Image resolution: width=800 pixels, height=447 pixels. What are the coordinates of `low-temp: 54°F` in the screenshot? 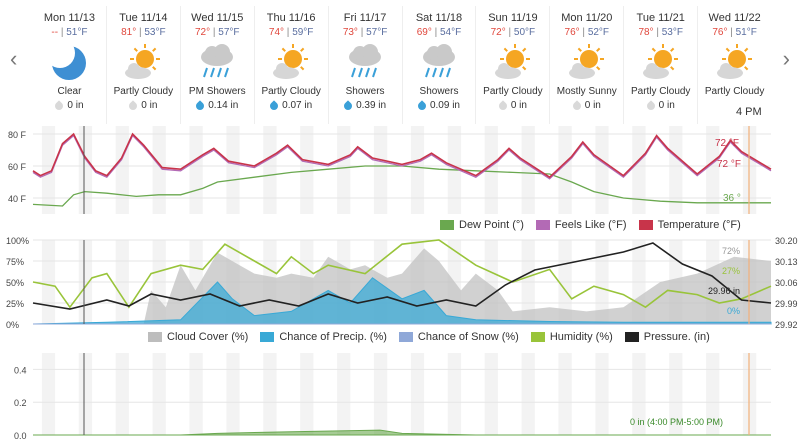 It's located at (451, 32).